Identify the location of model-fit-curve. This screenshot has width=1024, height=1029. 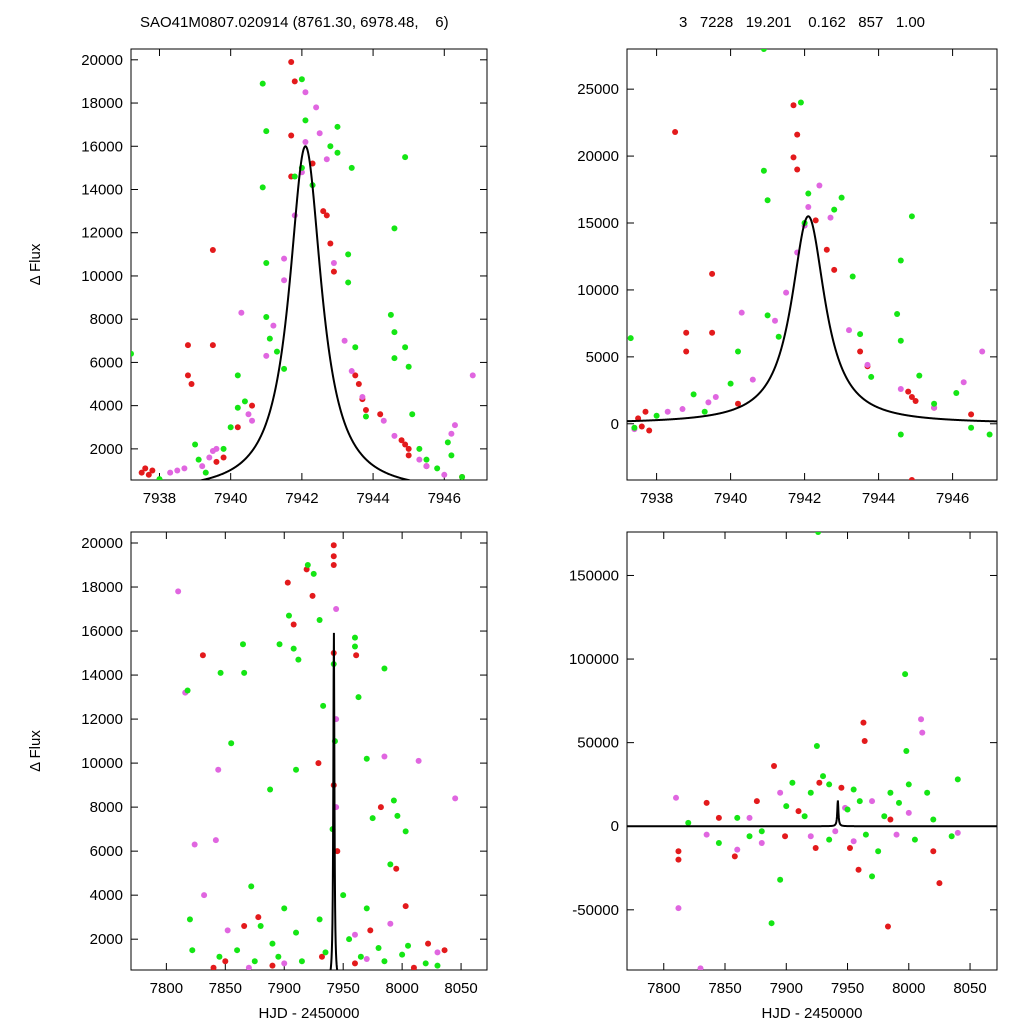
(812, 814).